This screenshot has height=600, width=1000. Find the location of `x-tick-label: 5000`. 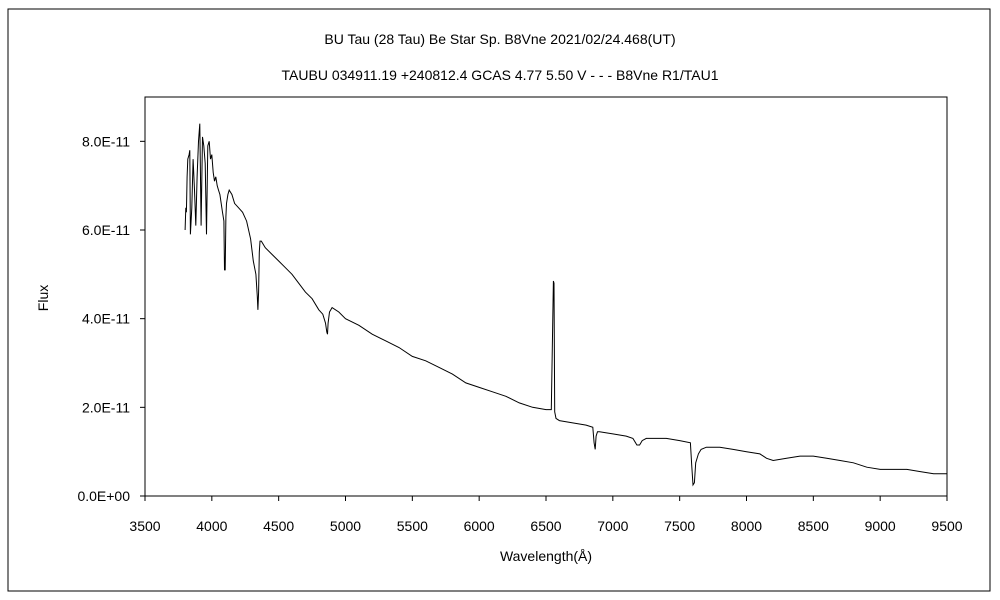

x-tick-label: 5000 is located at coordinates (345, 526).